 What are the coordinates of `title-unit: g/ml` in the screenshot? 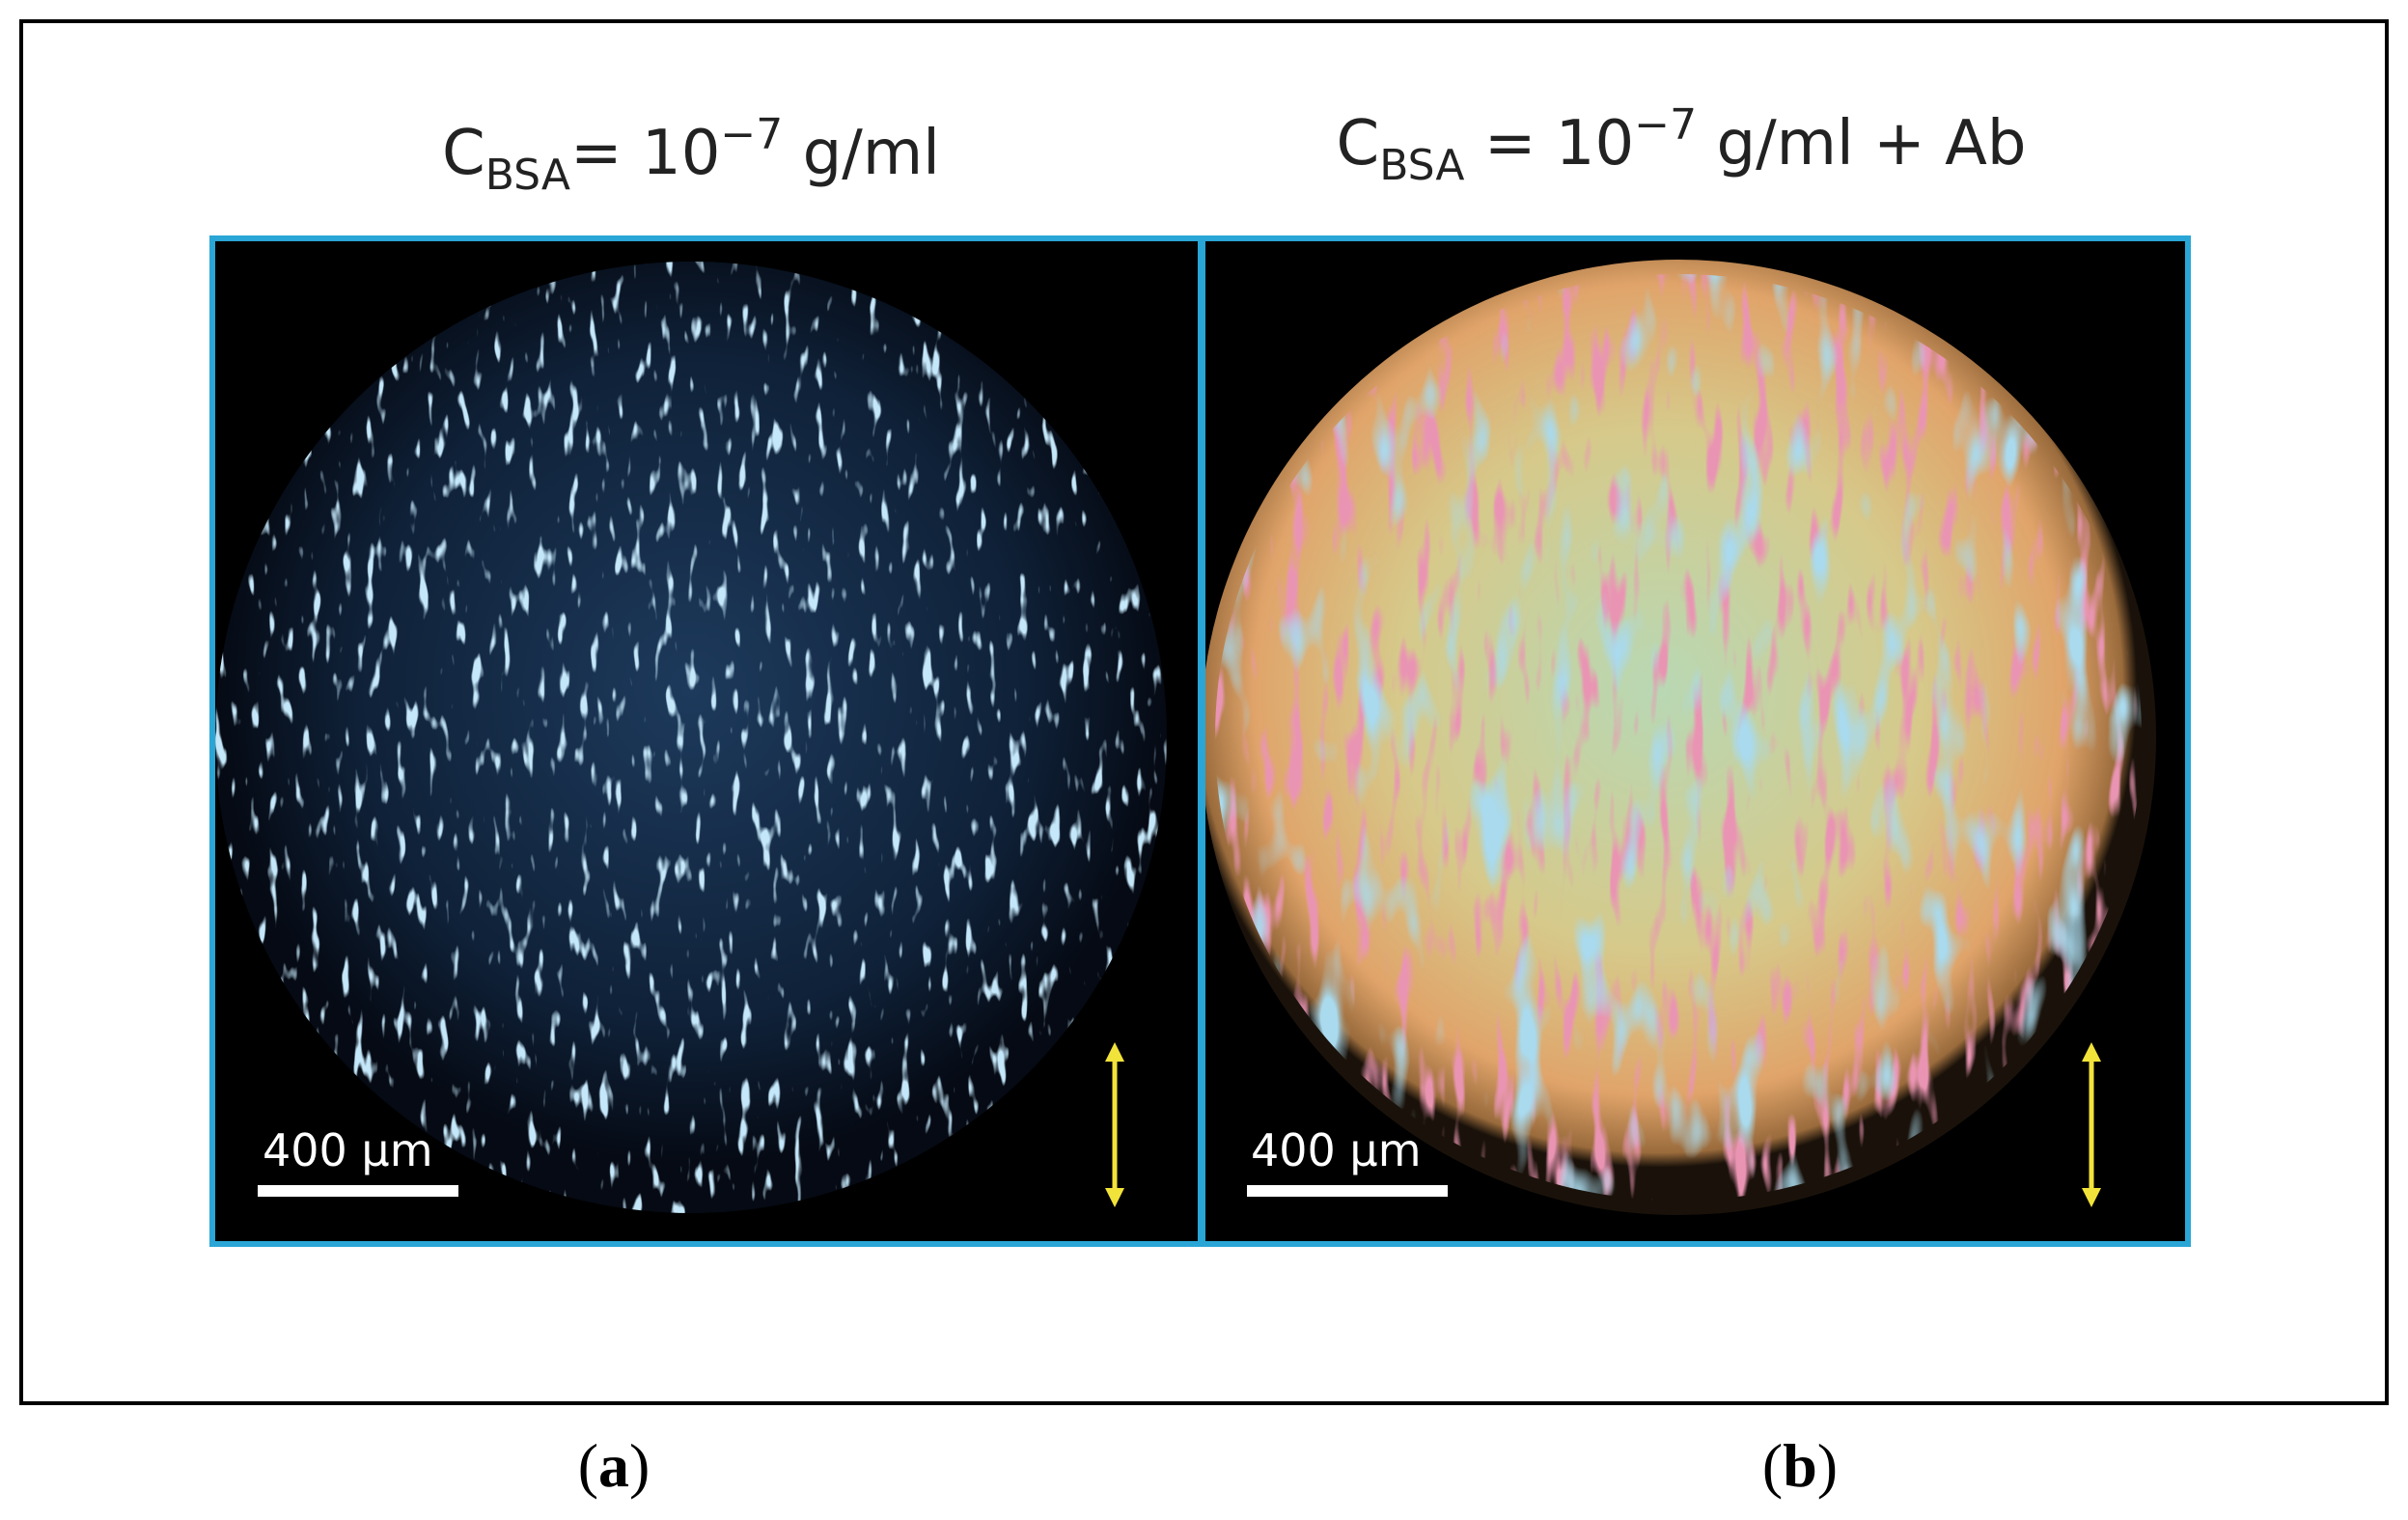 It's located at (861, 153).